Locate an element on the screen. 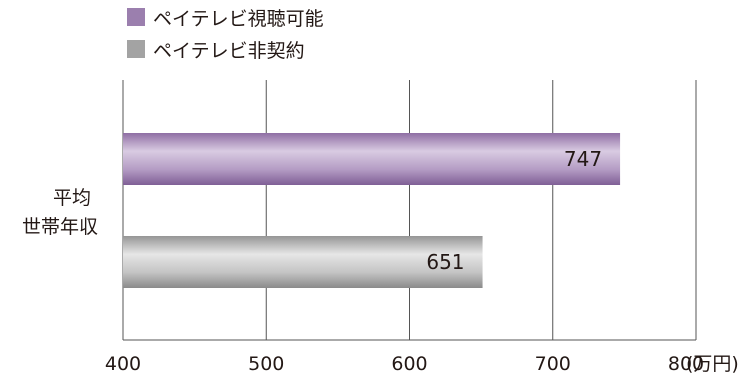 The image size is (749, 375). legend: ペイテレビ視聴可能 ペイテレビ非契約 is located at coordinates (225, 35).